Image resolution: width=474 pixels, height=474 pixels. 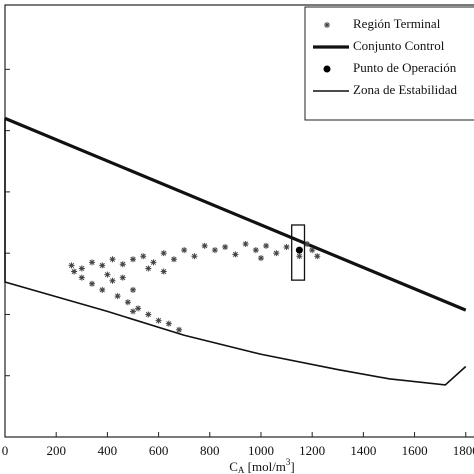 What do you see at coordinates (210, 450) in the screenshot?
I see `x-tick-label: 800` at bounding box center [210, 450].